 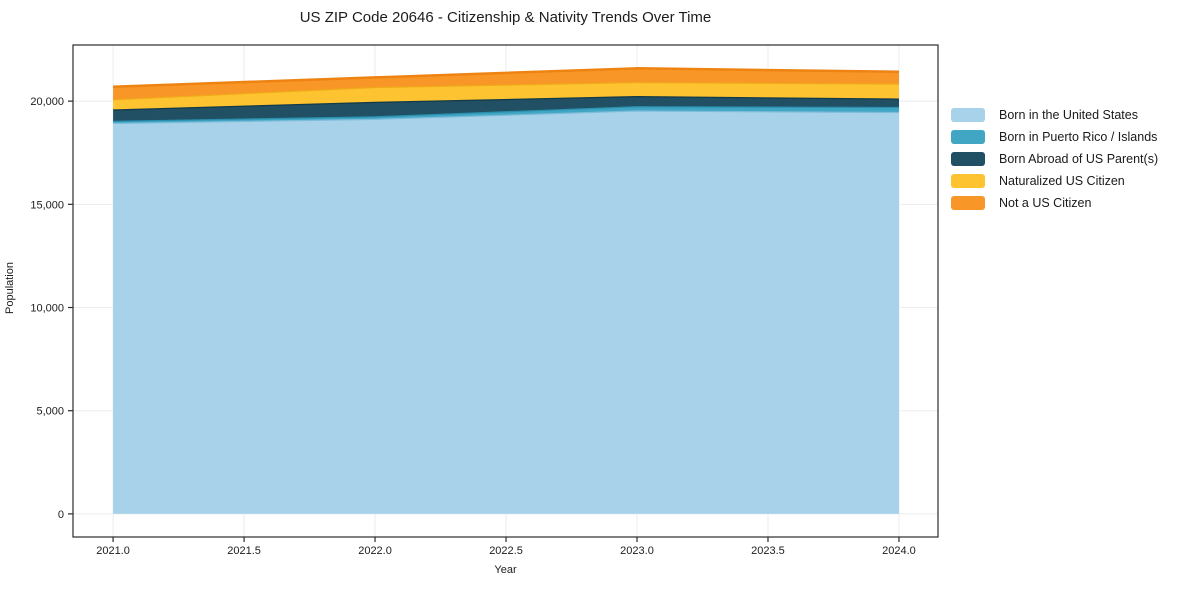 What do you see at coordinates (505, 570) in the screenshot?
I see `x-axis-label: Year` at bounding box center [505, 570].